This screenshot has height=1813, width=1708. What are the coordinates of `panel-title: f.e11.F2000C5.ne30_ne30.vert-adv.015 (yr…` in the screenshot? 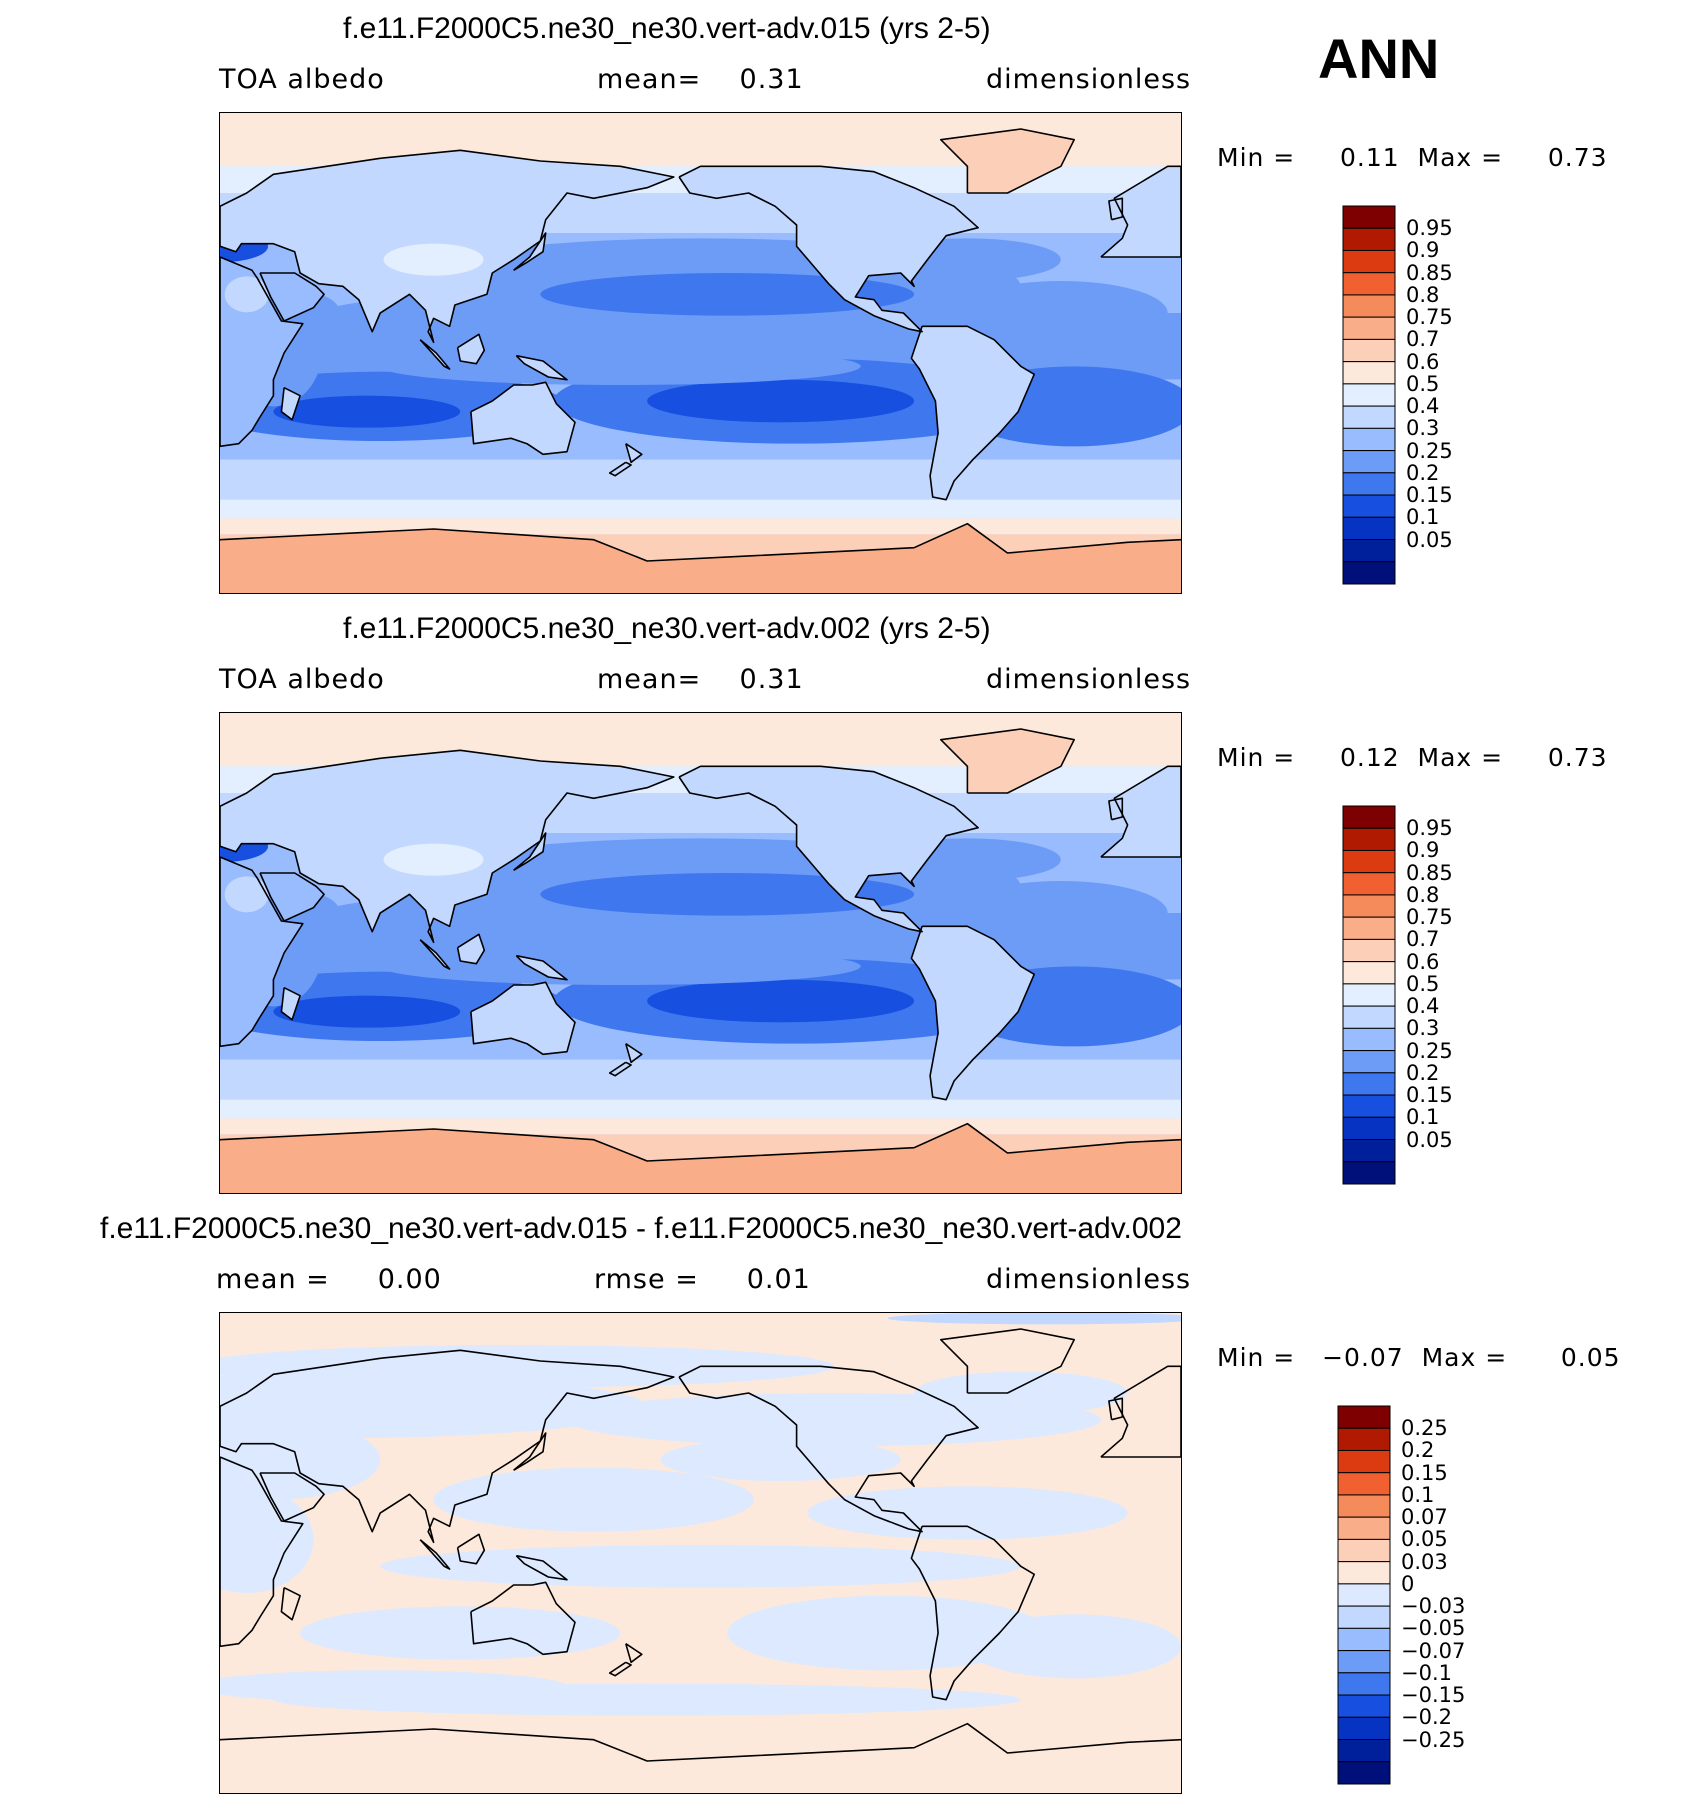 It's located at (667, 28).